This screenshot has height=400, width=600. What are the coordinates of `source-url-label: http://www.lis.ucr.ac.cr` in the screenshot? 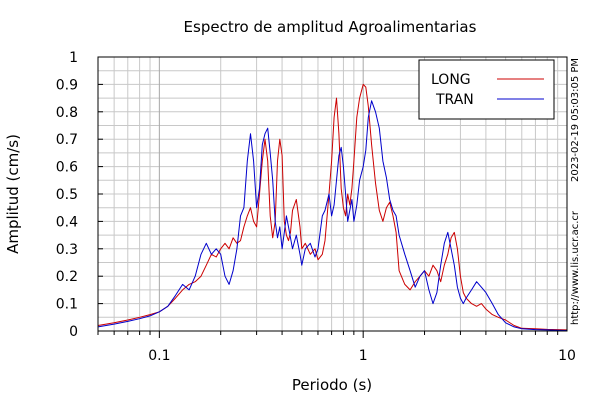 It's located at (575, 267).